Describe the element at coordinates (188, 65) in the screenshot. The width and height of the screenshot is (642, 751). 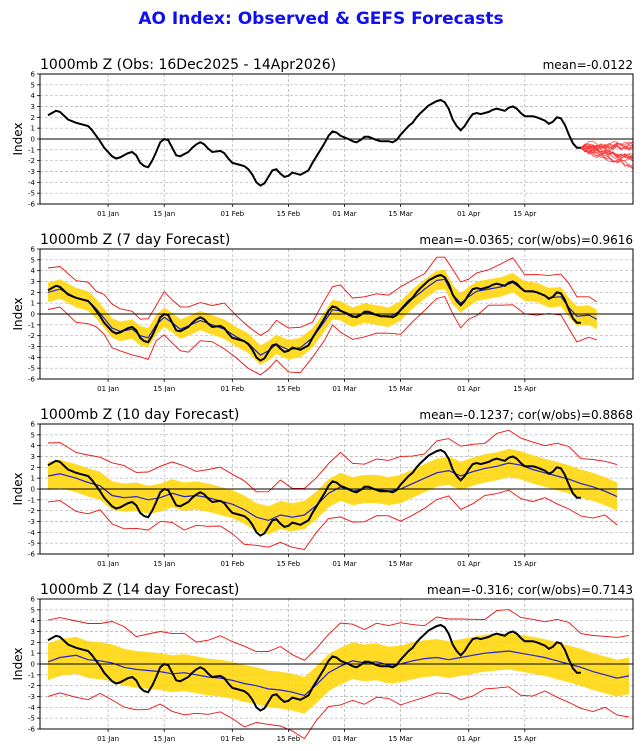
I see `panel-title-0: 1000mb Z (Obs: 16Dec2025 - 14Apr2026)` at that location.